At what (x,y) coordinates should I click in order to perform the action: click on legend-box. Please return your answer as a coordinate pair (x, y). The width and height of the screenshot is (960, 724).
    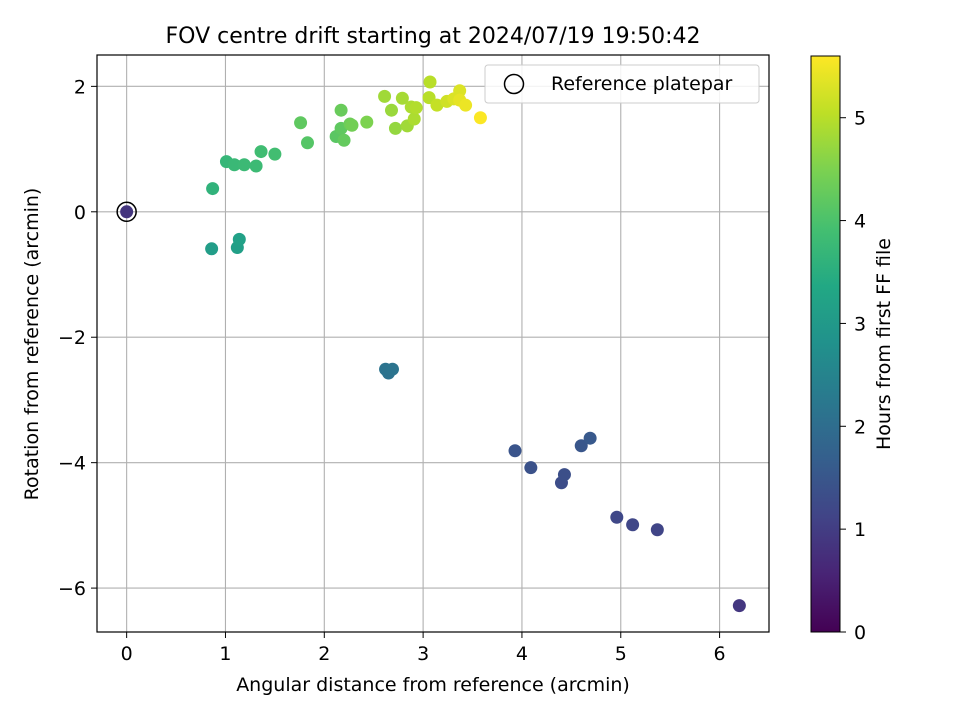
    Looking at the image, I should click on (622, 84).